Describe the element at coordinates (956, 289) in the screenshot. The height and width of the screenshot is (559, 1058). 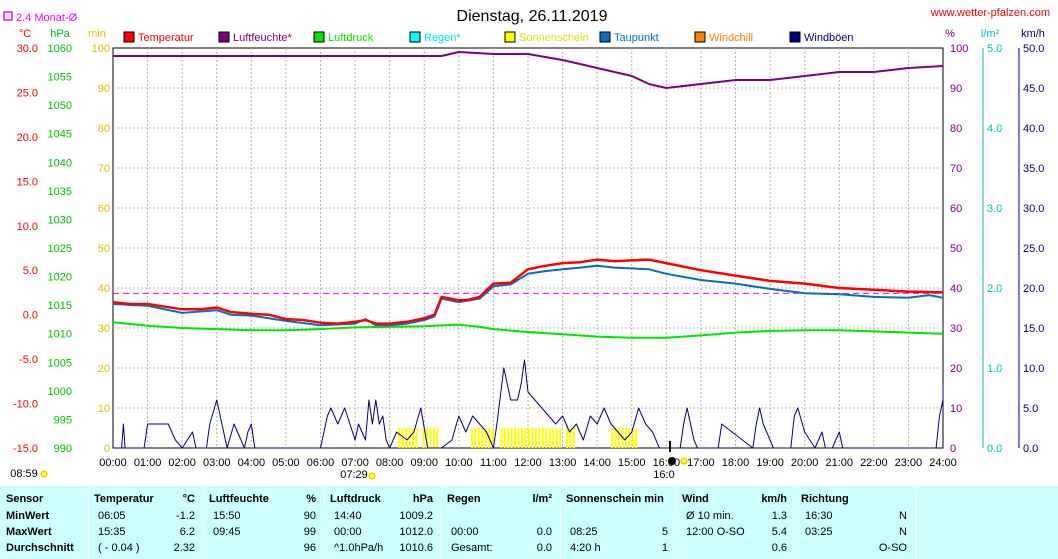
I see `humidity-tick-label: 40` at that location.